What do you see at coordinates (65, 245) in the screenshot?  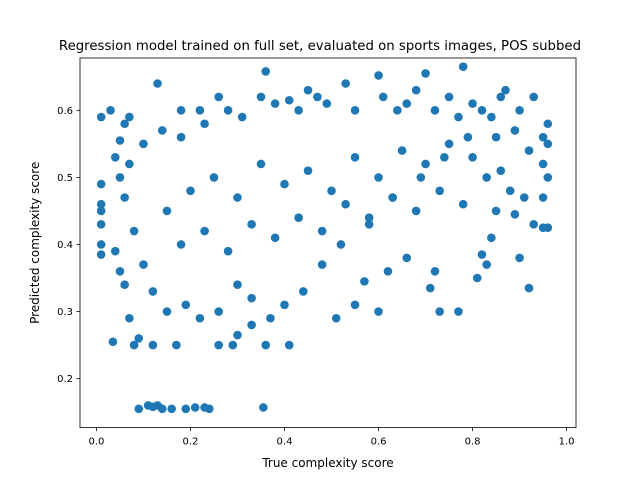 I see `y-tick-label: 0.4` at bounding box center [65, 245].